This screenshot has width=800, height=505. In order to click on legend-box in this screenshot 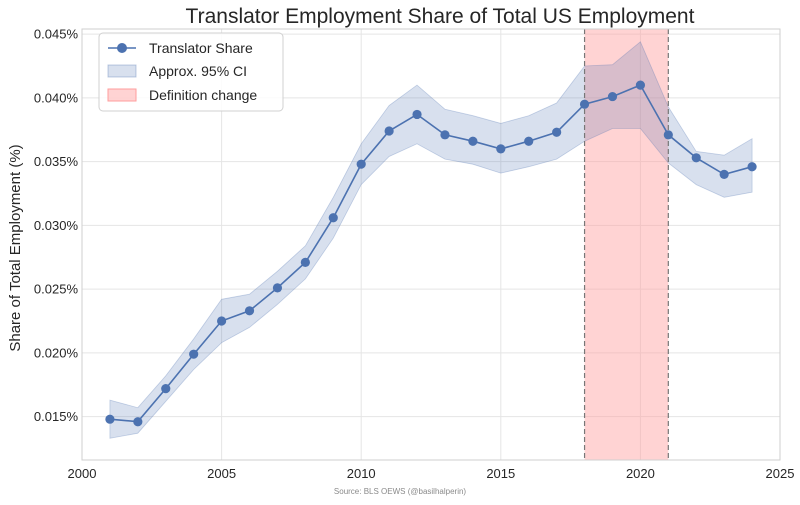, I will do `click(191, 72)`.